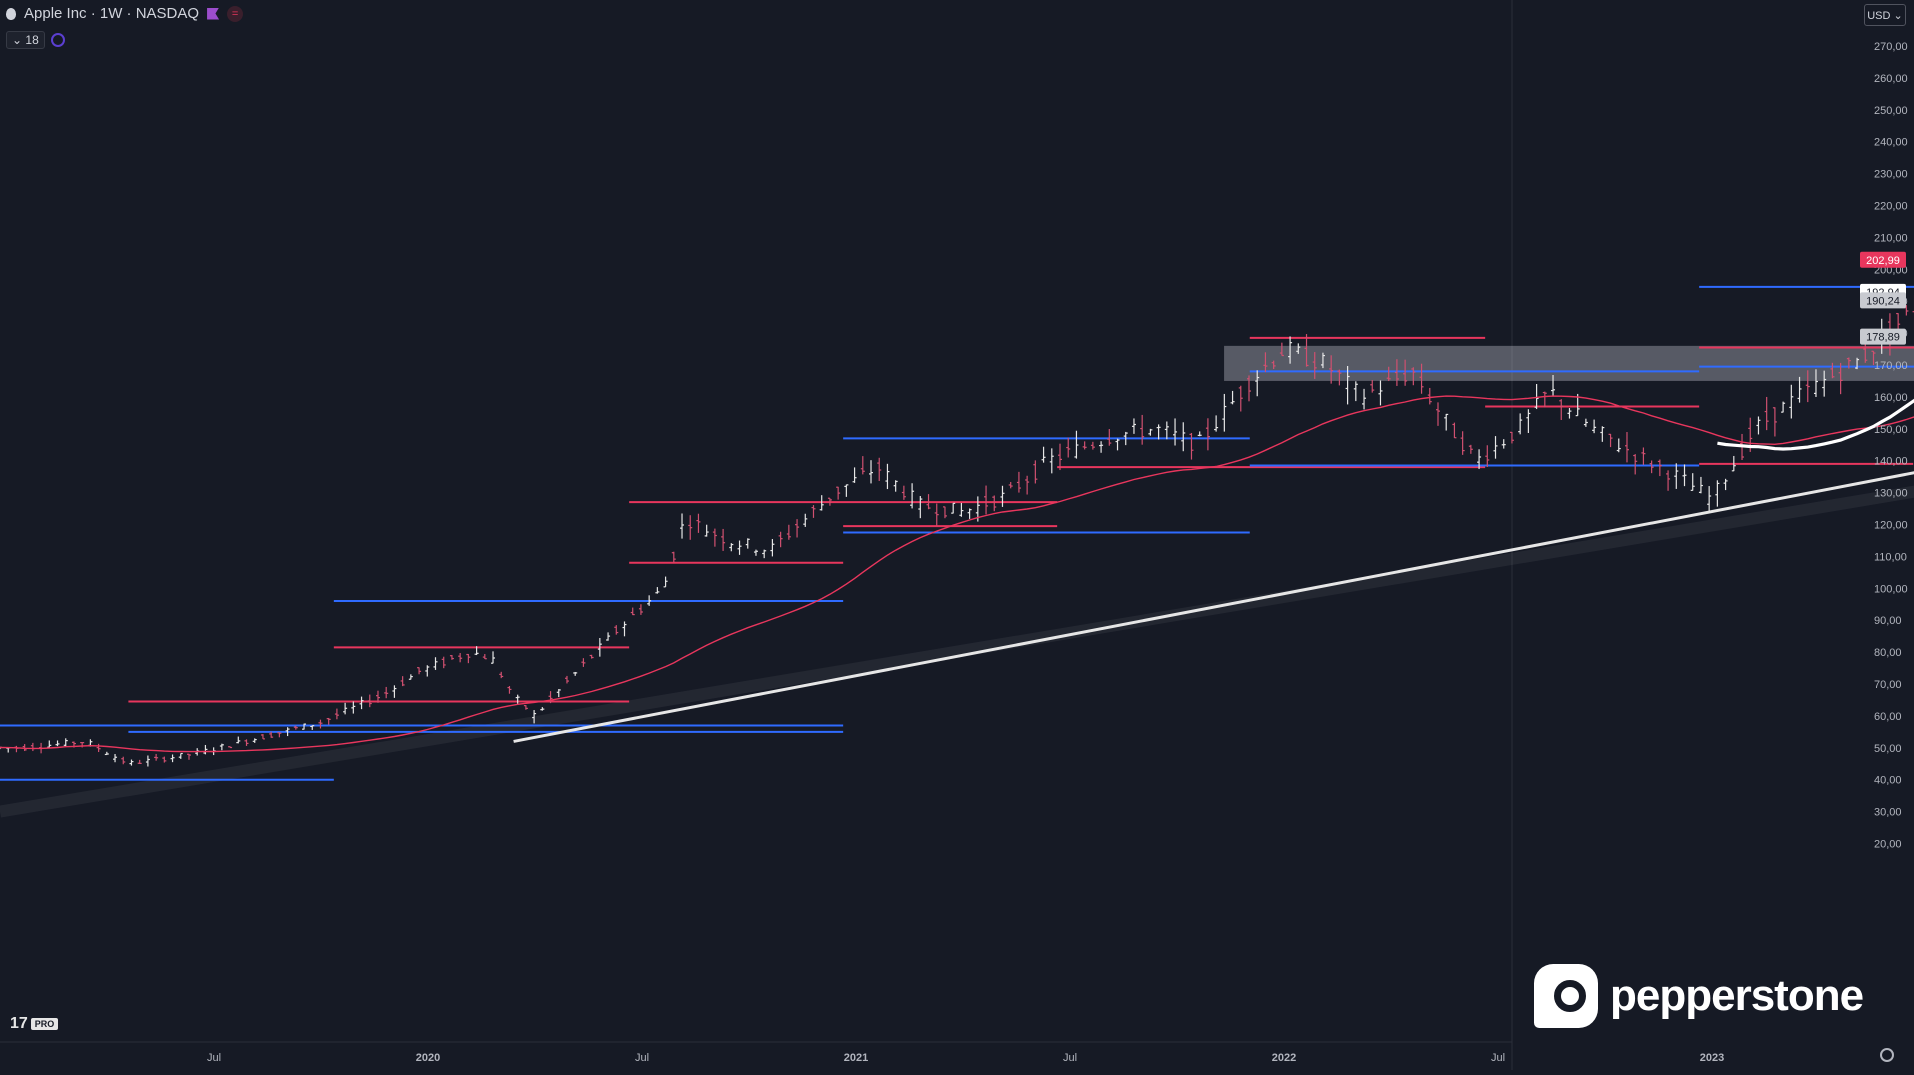 This screenshot has height=1075, width=1914. Describe the element at coordinates (57, 40) in the screenshot. I see `indicator-icon` at that location.